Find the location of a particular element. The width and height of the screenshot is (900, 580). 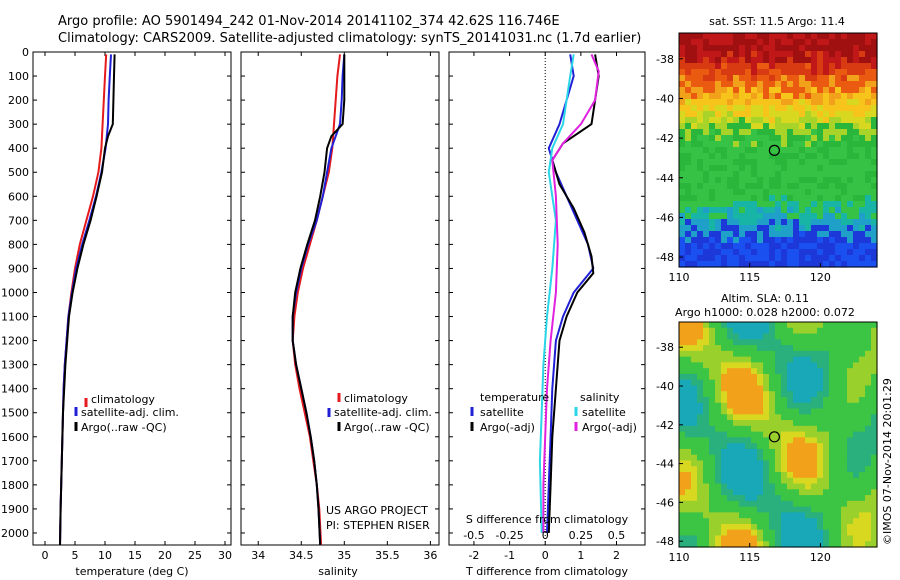

series-line-argo-raw-qc- is located at coordinates (318, 300).